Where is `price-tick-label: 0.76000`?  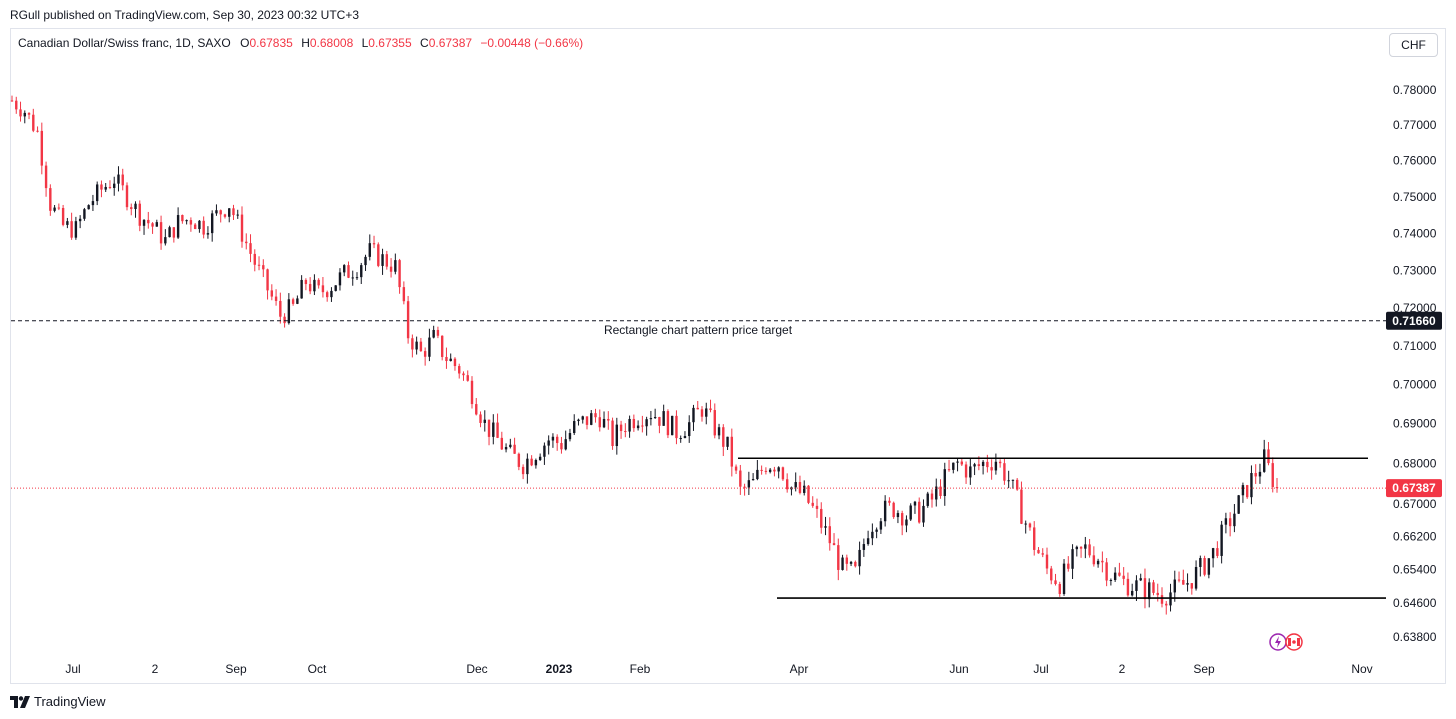
price-tick-label: 0.76000 is located at coordinates (1415, 161).